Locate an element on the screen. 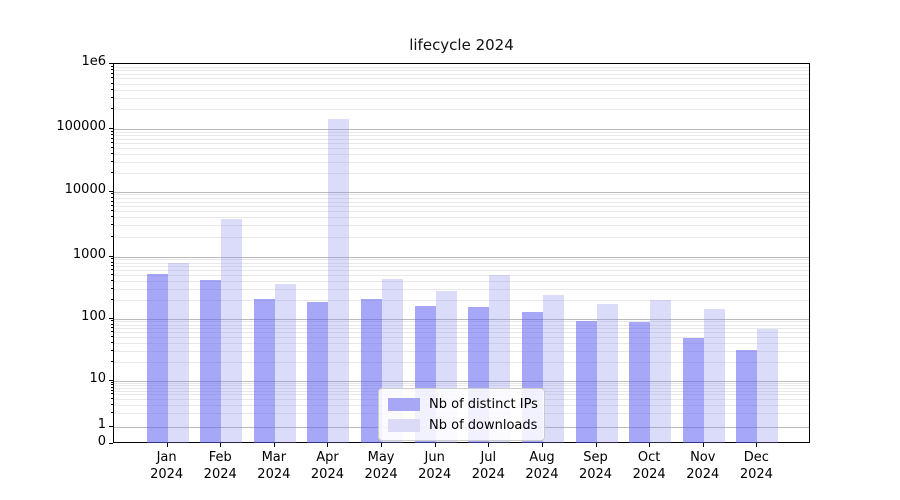 The width and height of the screenshot is (900, 500). x-tick-label: Oct 2024 is located at coordinates (649, 466).